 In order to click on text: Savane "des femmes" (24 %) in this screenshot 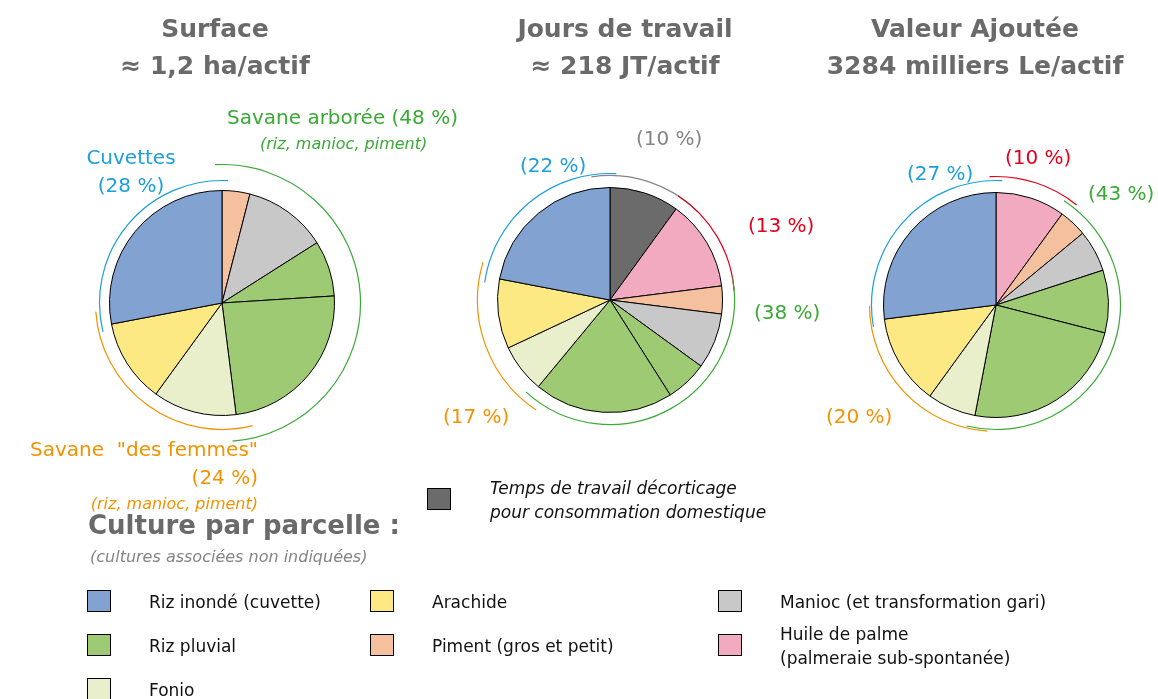, I will do `click(144, 463)`.